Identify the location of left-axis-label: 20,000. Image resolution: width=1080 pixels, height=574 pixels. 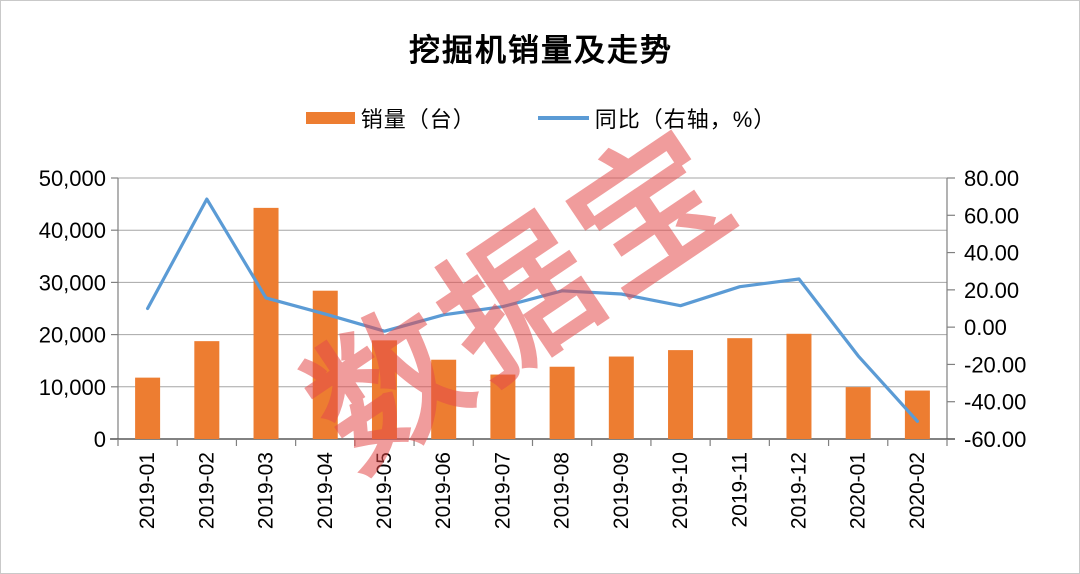
(72, 335).